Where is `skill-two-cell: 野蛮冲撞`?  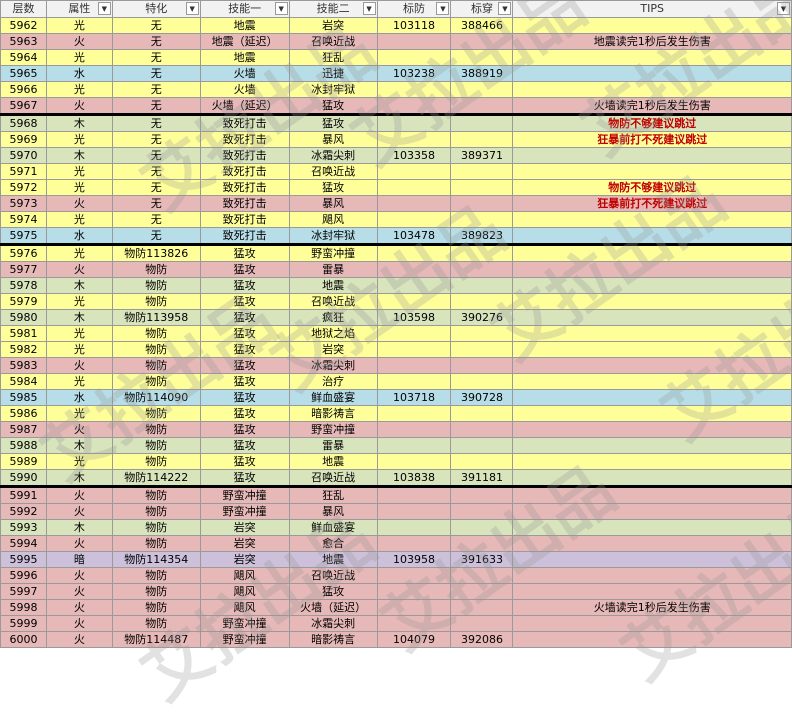 skill-two-cell: 野蛮冲撞 is located at coordinates (333, 252).